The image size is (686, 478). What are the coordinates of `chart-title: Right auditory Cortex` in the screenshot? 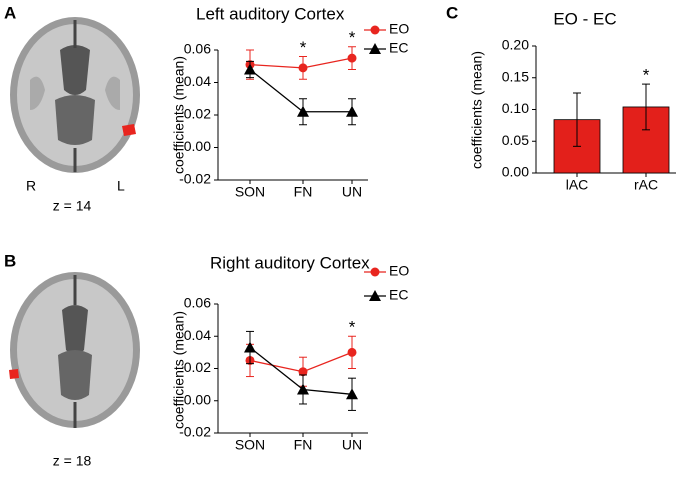 It's located at (290, 262).